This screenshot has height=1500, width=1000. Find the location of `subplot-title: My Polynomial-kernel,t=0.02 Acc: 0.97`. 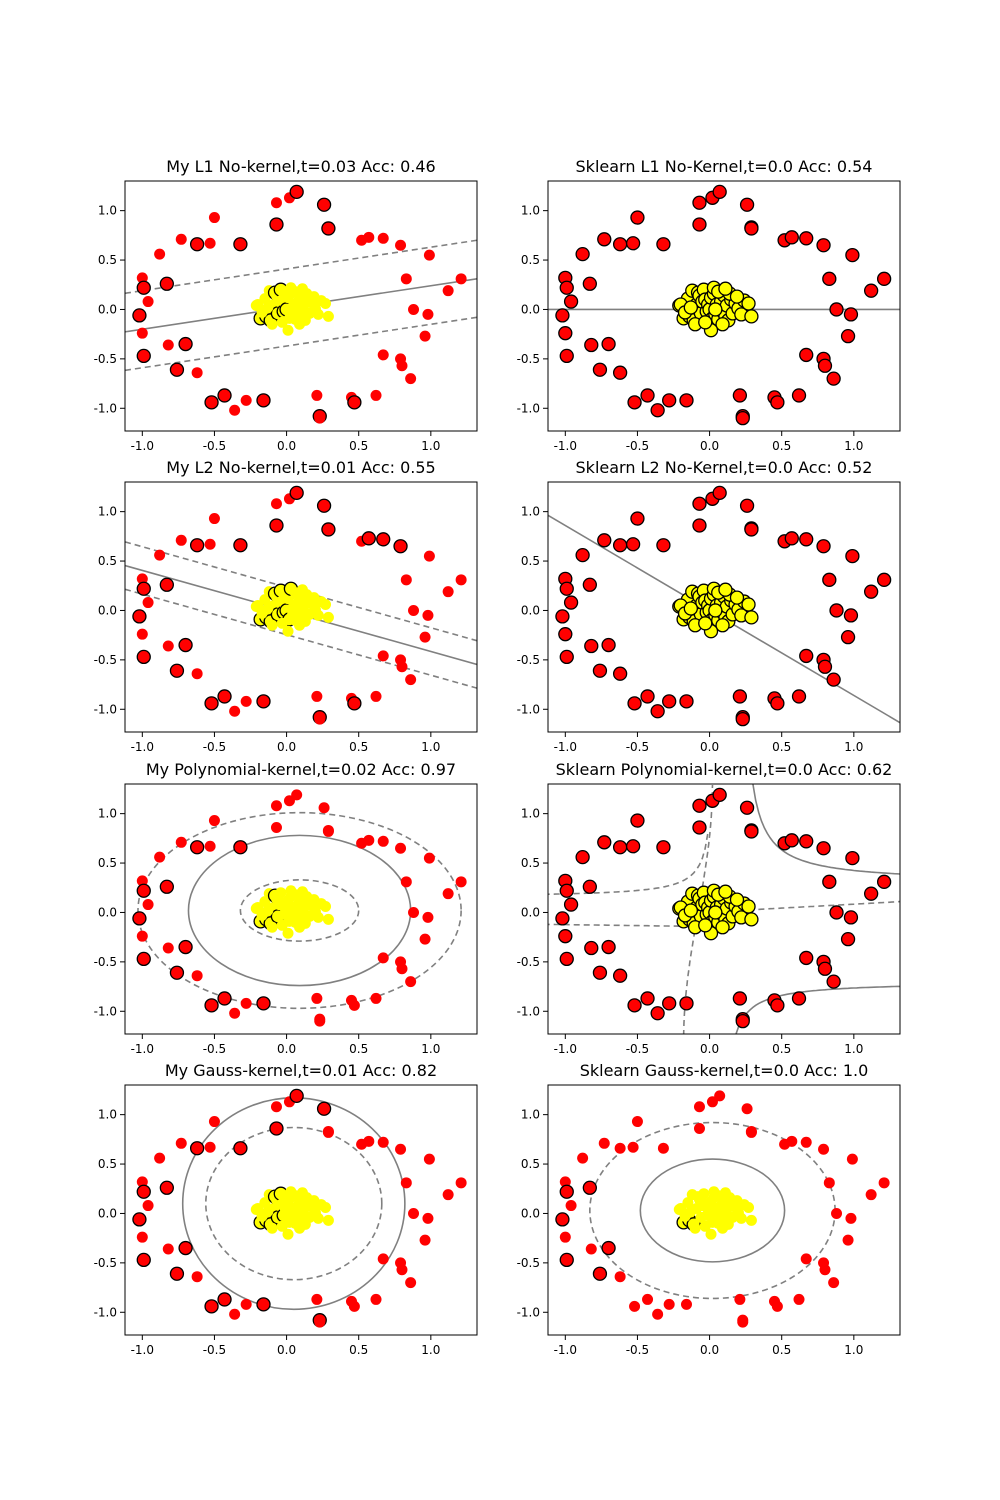

subplot-title: My Polynomial-kernel,t=0.02 Acc: 0.97 is located at coordinates (301, 769).